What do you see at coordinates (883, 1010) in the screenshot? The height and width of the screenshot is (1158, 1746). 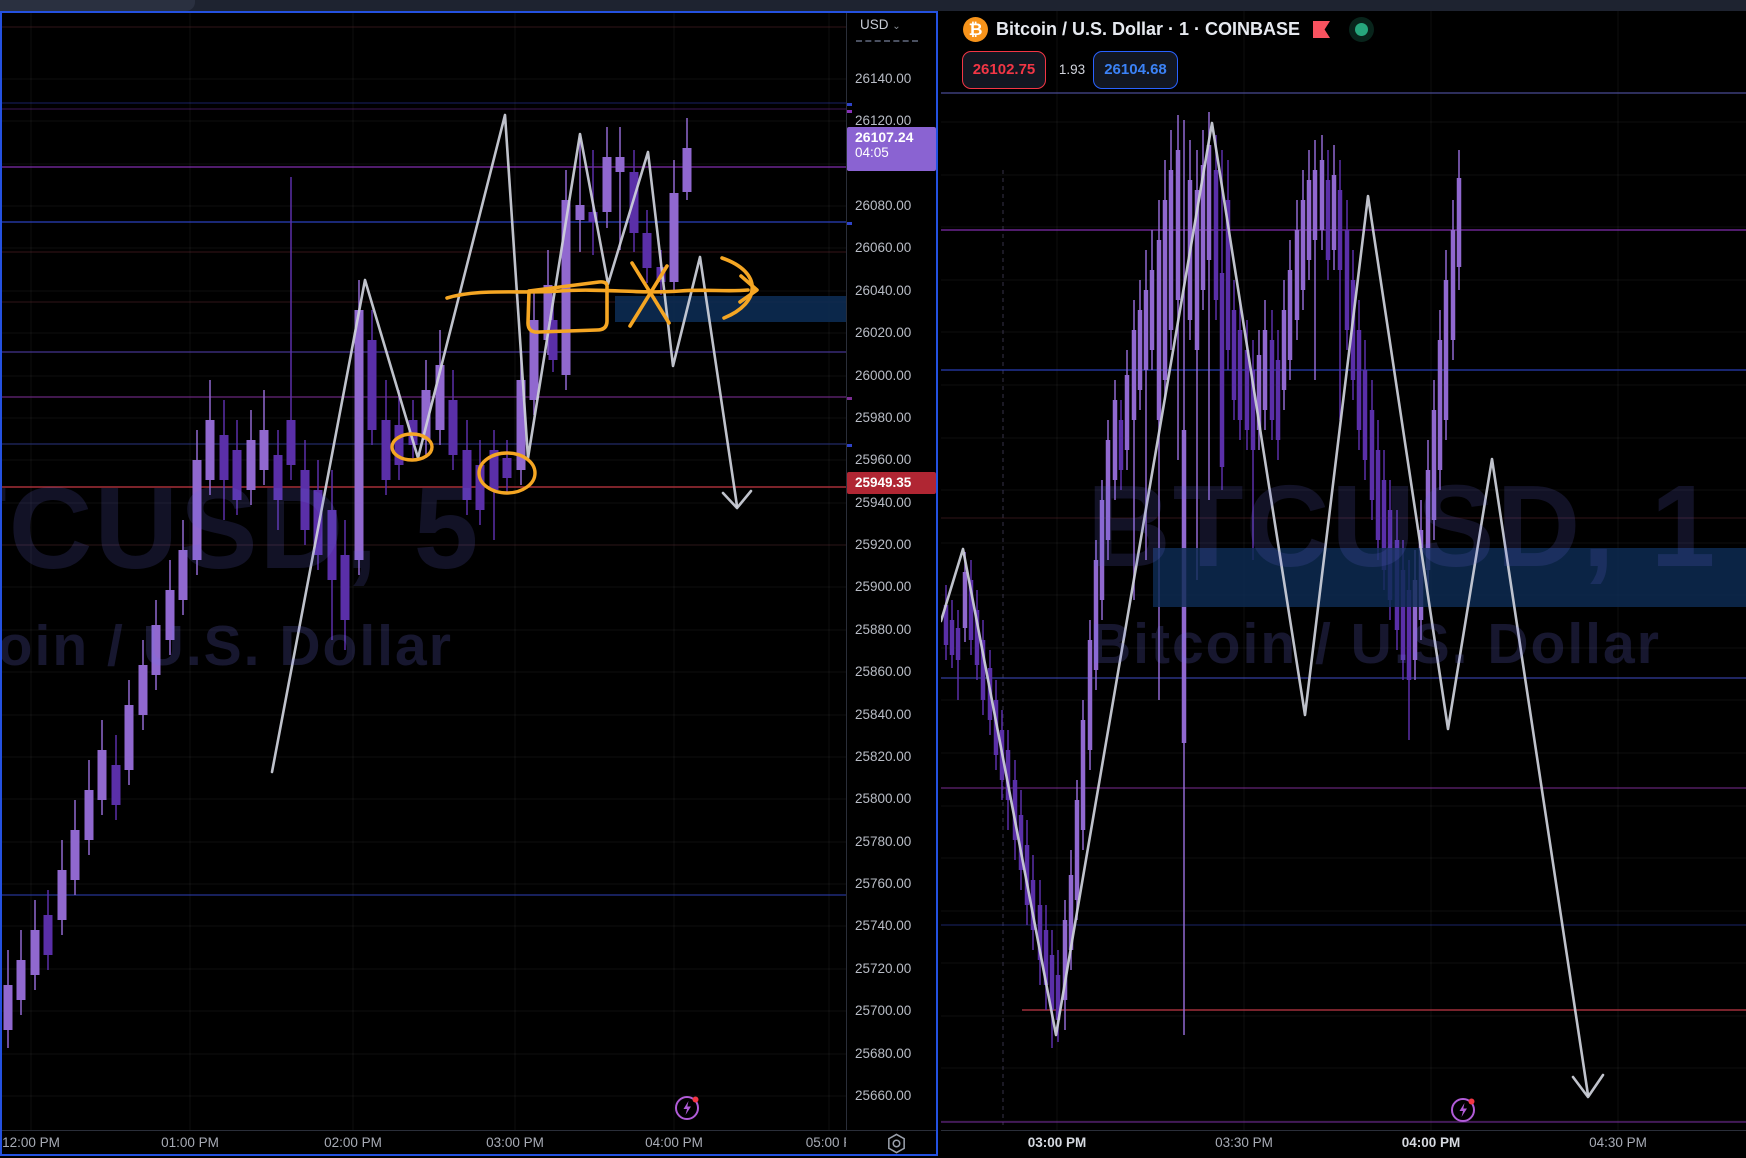 I see `price-label: 25700.00` at bounding box center [883, 1010].